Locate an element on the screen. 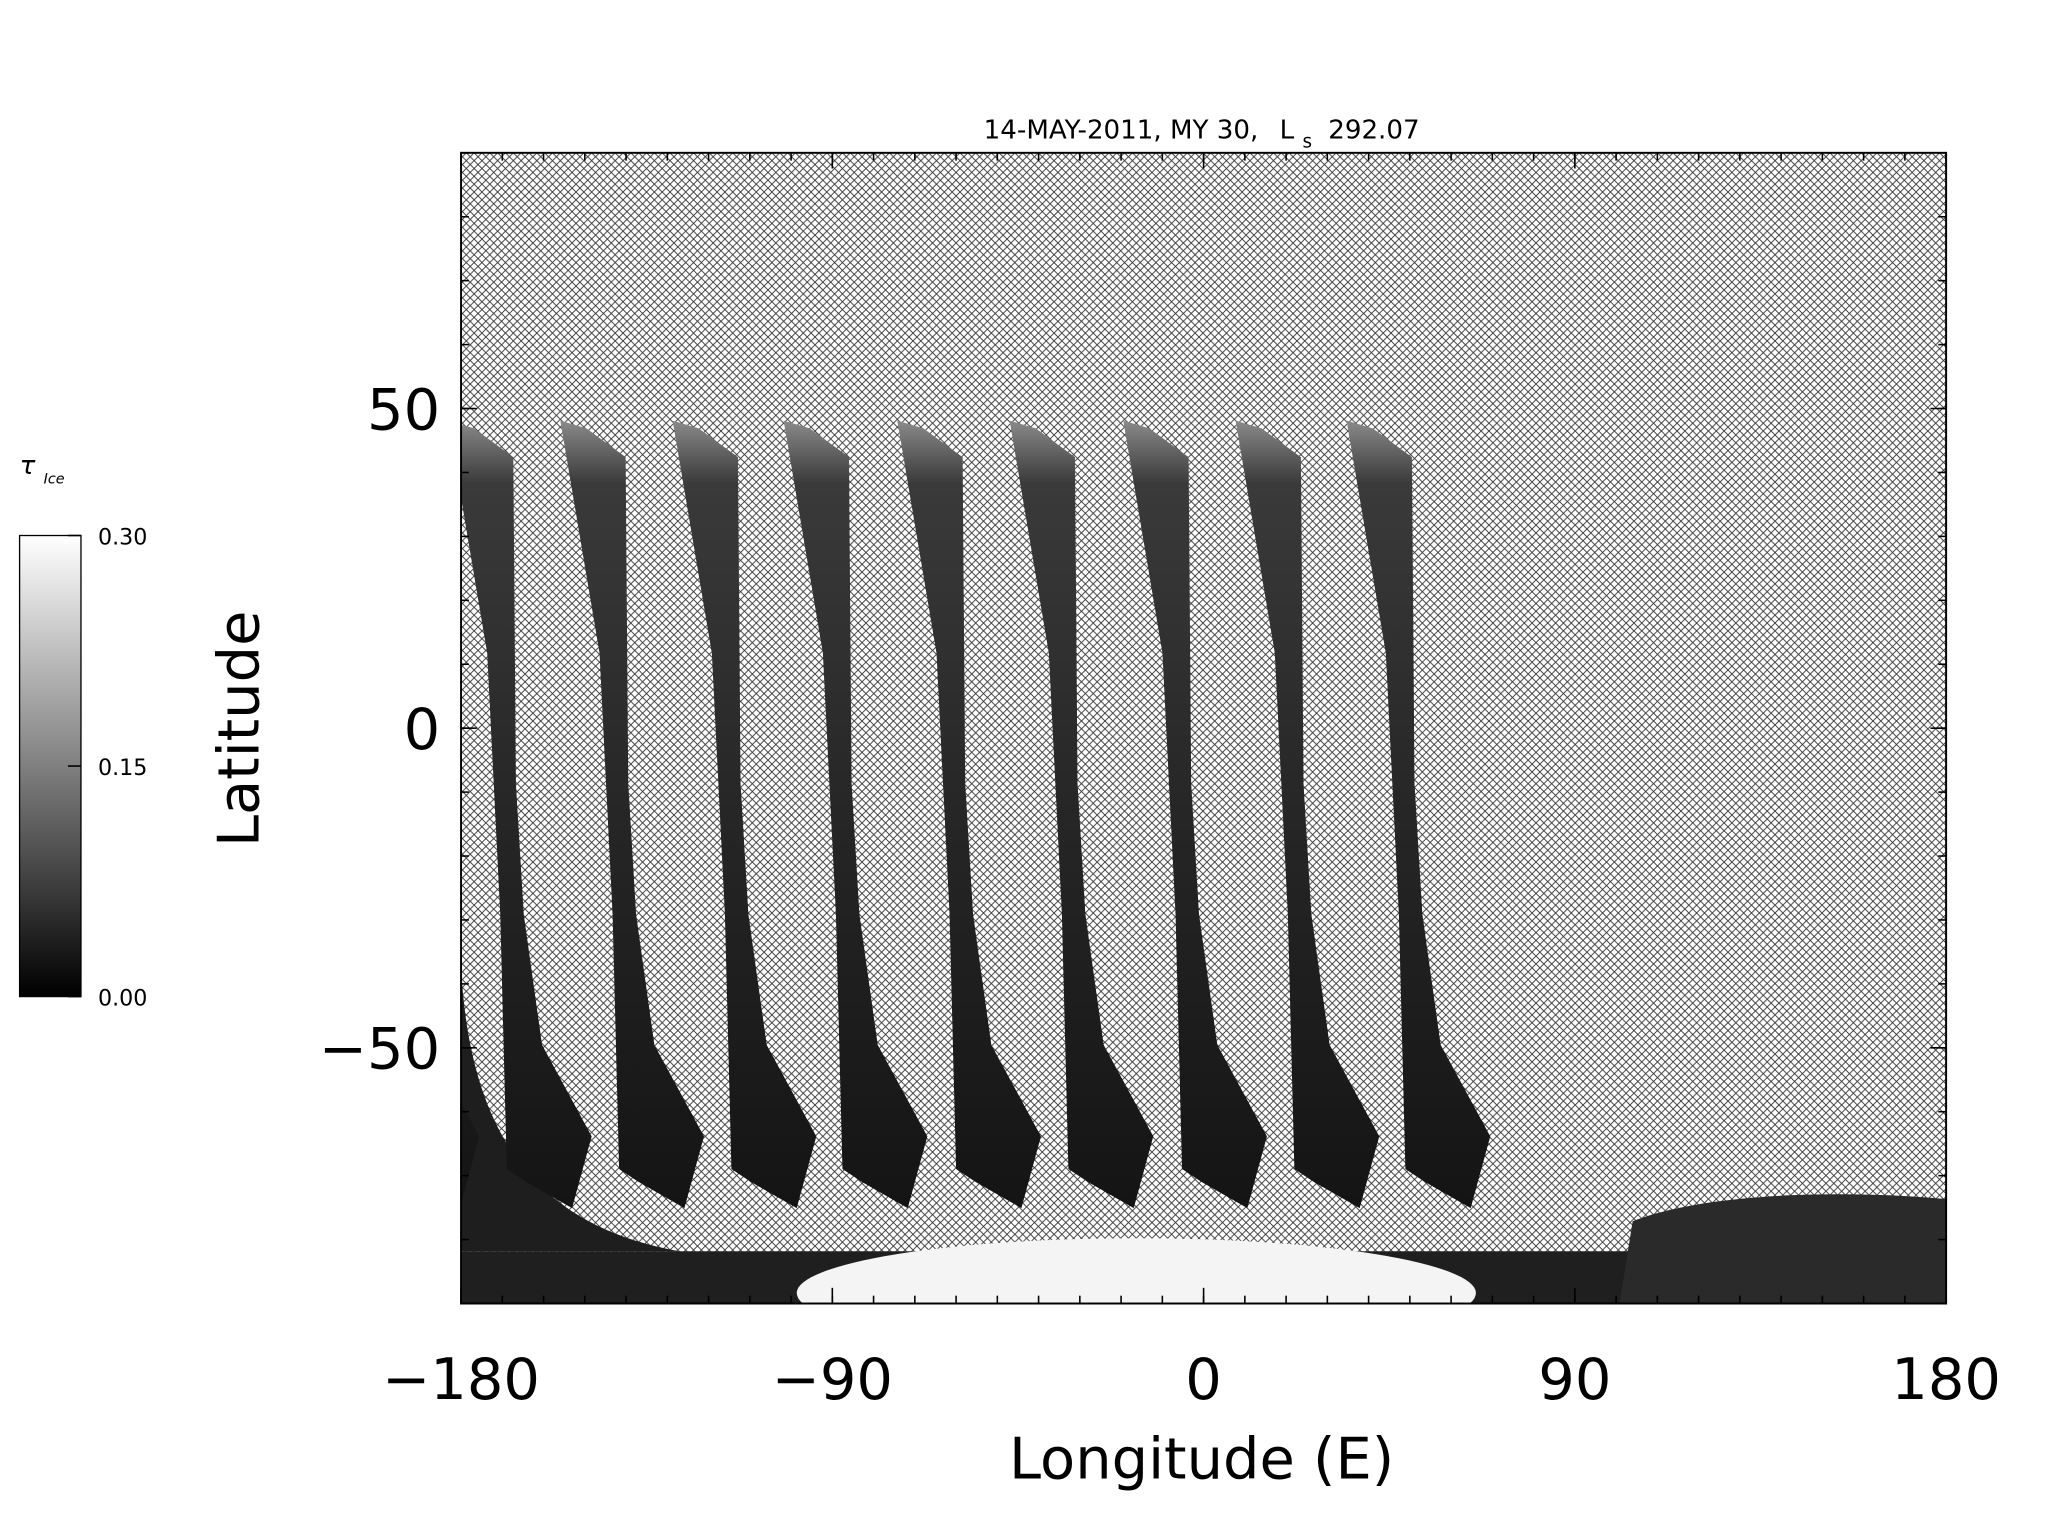  y-axis-label: Latitude is located at coordinates (239, 729).